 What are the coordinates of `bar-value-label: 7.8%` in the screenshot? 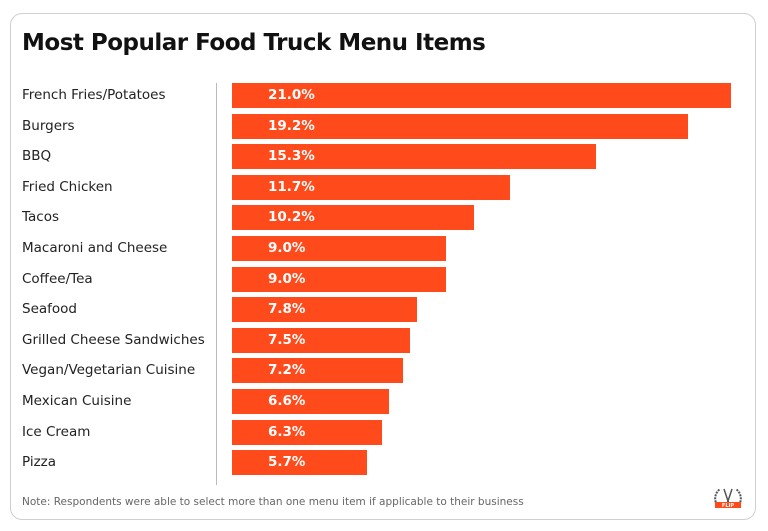 It's located at (287, 309).